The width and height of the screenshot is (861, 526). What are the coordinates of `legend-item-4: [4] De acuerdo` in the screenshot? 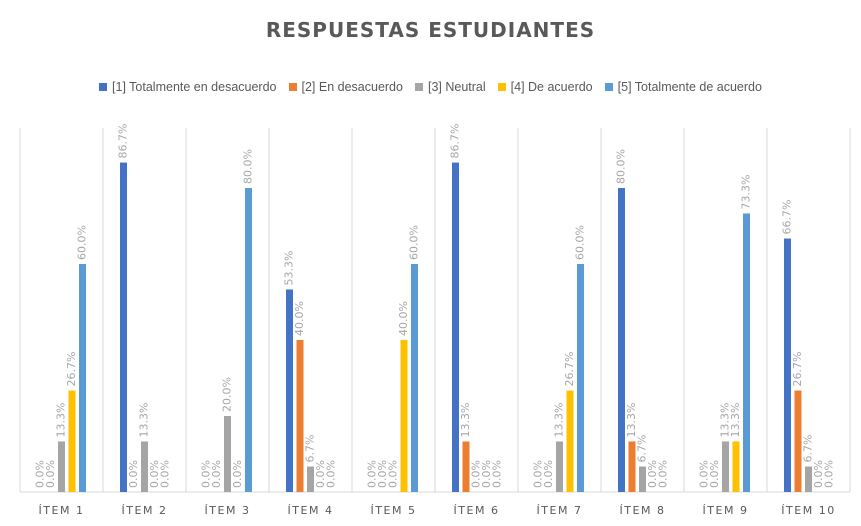 It's located at (545, 87).